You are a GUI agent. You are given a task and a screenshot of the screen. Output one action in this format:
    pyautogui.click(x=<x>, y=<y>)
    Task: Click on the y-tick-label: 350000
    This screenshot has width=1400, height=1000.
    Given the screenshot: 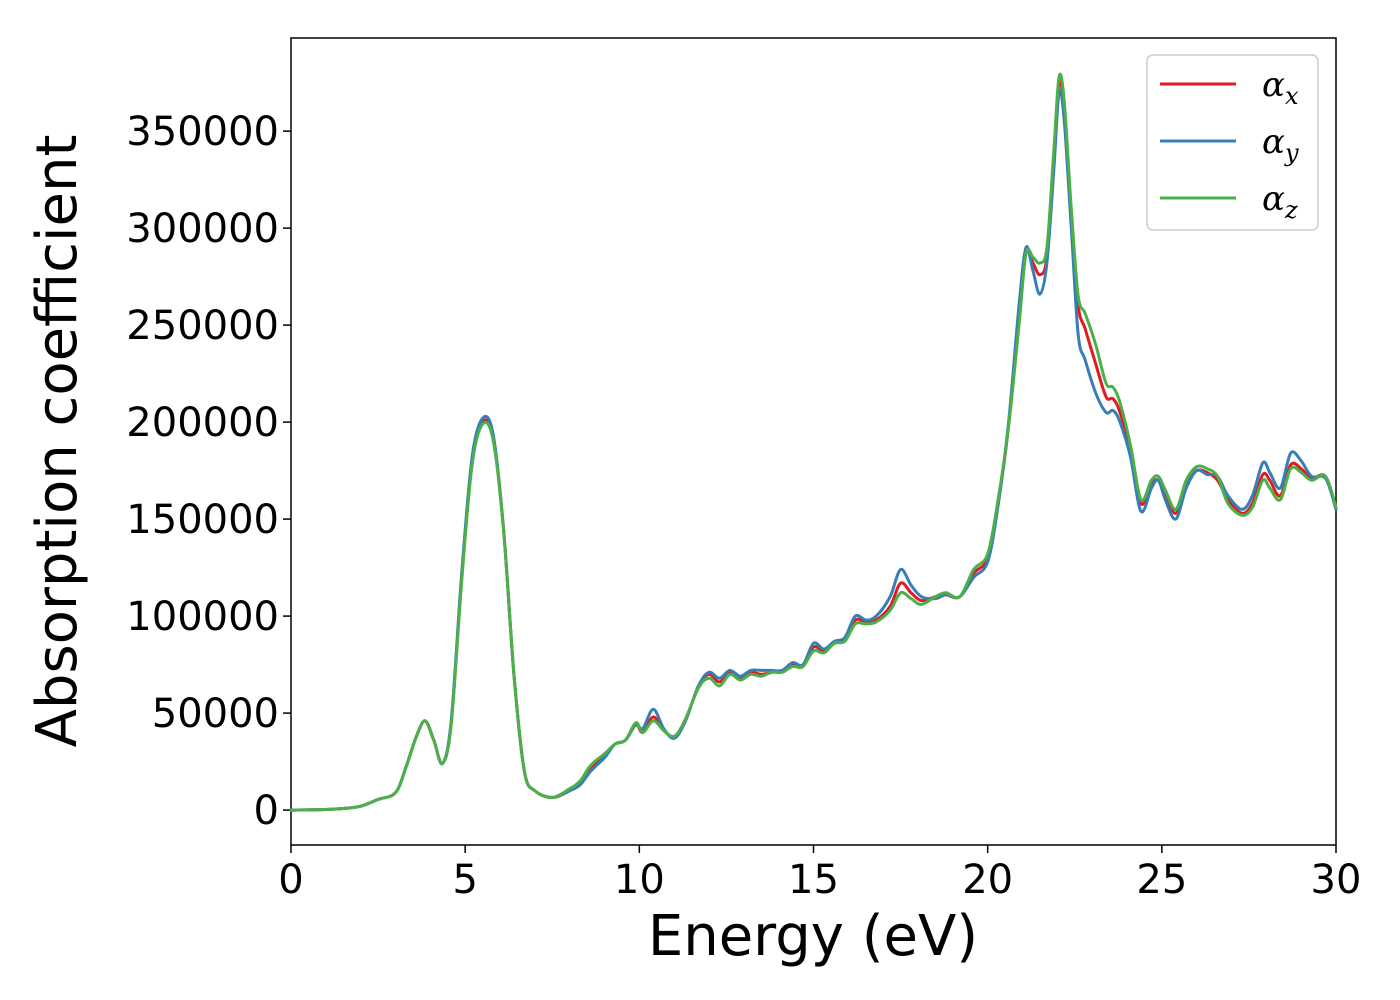 What is the action you would take?
    pyautogui.click(x=202, y=132)
    